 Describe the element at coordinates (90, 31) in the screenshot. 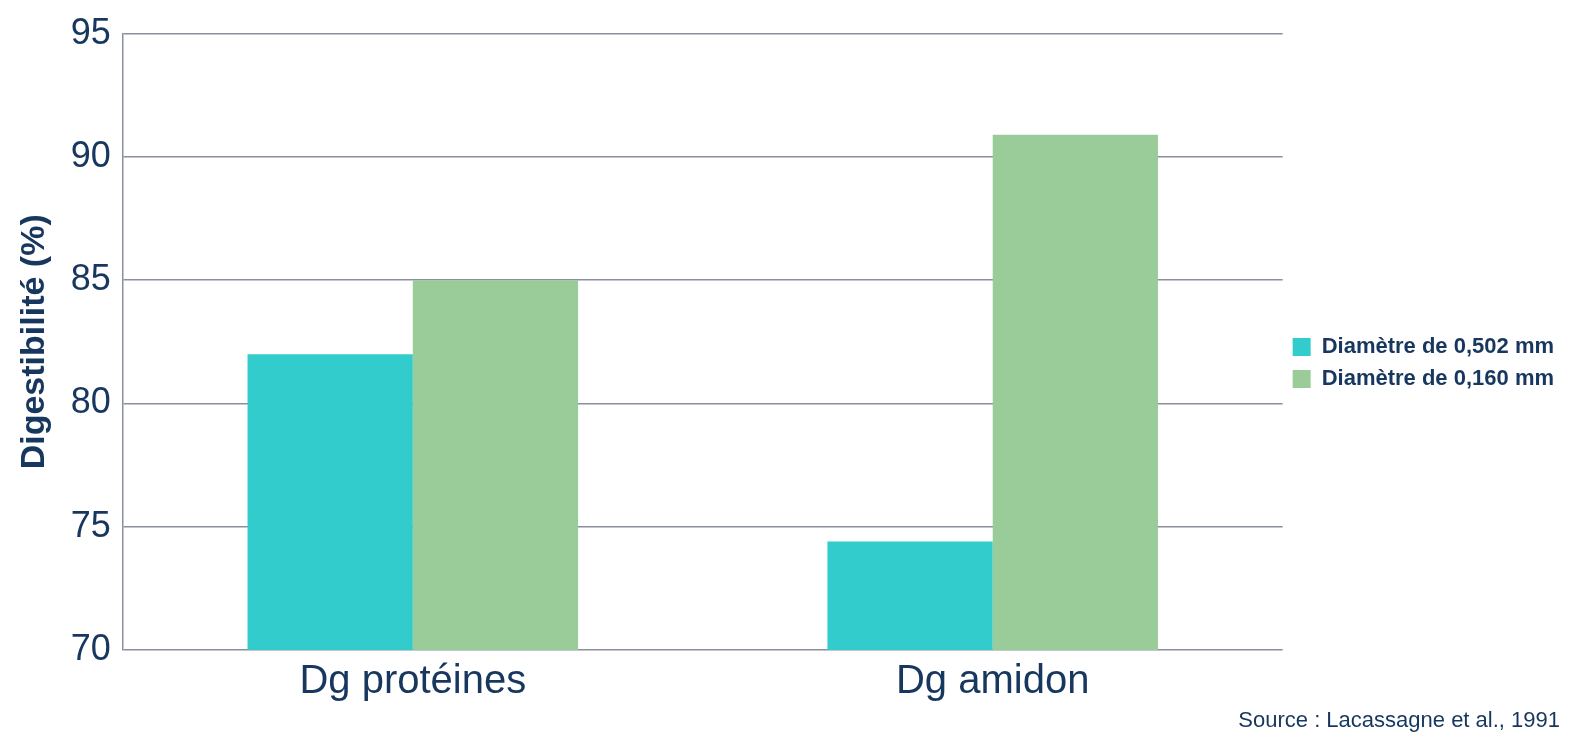

I see `y-tick-label: 95` at that location.